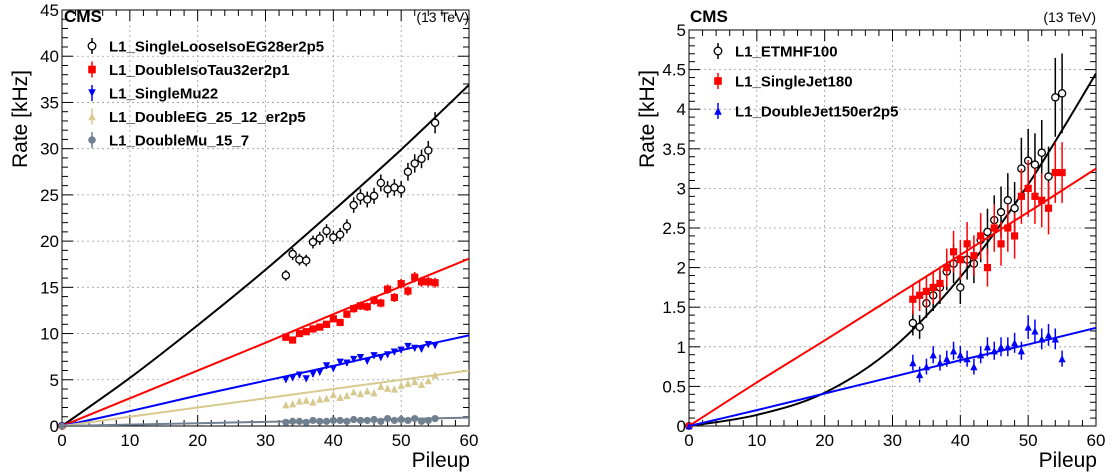 This screenshot has height=475, width=1112. I want to click on legend-entry: L1_ETMHF100, so click(775, 52).